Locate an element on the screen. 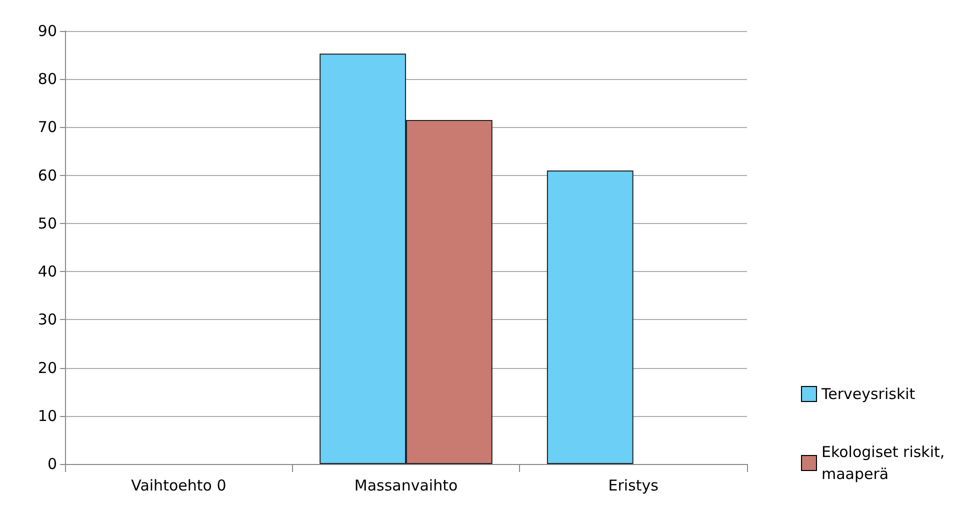 Image resolution: width=966 pixels, height=509 pixels. y-tick-label: 10 is located at coordinates (47, 415).